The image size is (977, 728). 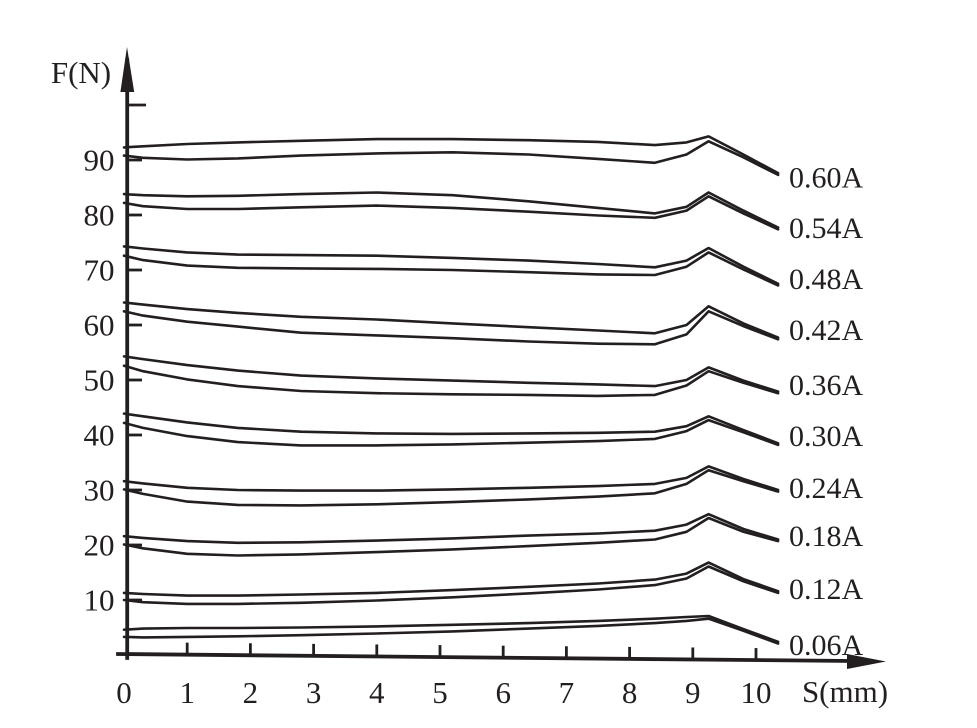 I want to click on series-label-0.36A: 0.36A, so click(x=826, y=385).